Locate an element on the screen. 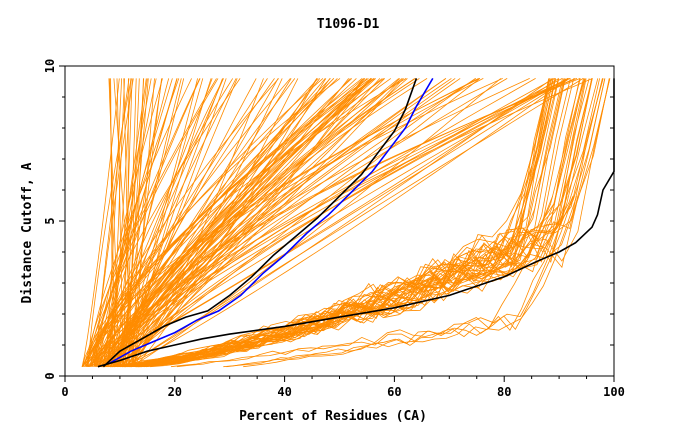 Image resolution: width=680 pixels, height=440 pixels. y-tick-label: 5 is located at coordinates (50, 220).